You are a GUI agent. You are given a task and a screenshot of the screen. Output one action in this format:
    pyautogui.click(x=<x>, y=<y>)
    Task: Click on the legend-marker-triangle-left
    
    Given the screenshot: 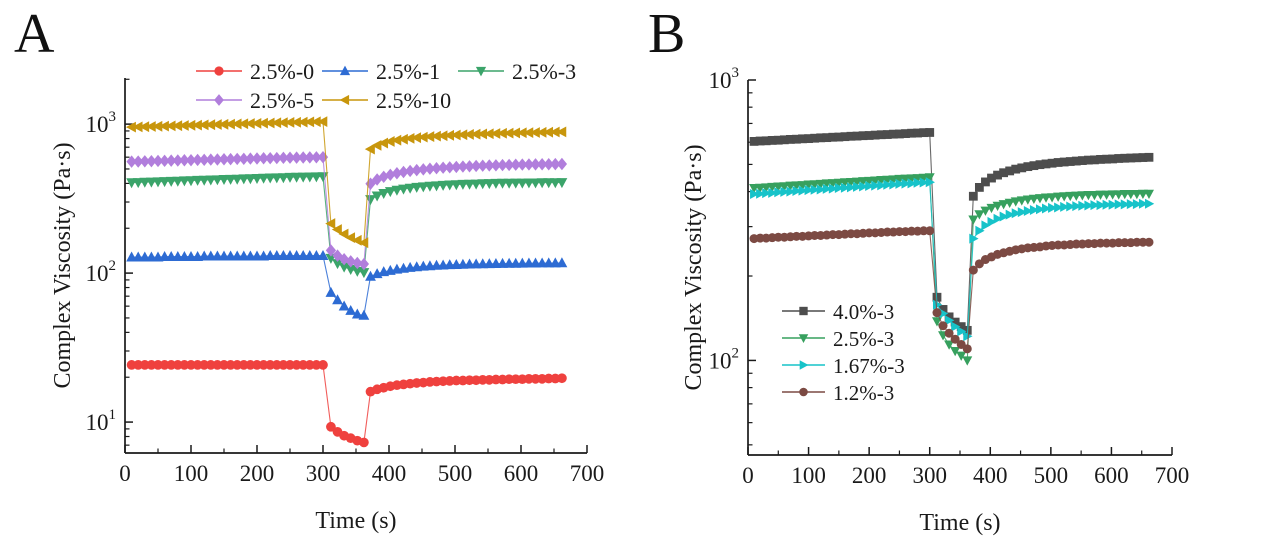 What is the action you would take?
    pyautogui.click(x=344, y=100)
    